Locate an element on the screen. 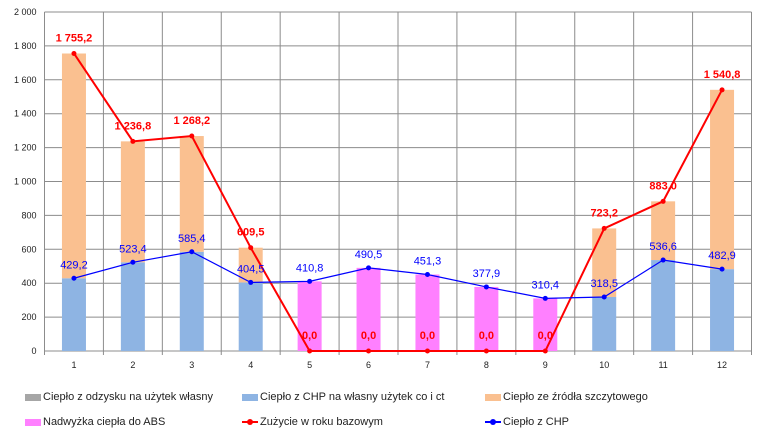  y-tick-label: 0 is located at coordinates (33, 351).